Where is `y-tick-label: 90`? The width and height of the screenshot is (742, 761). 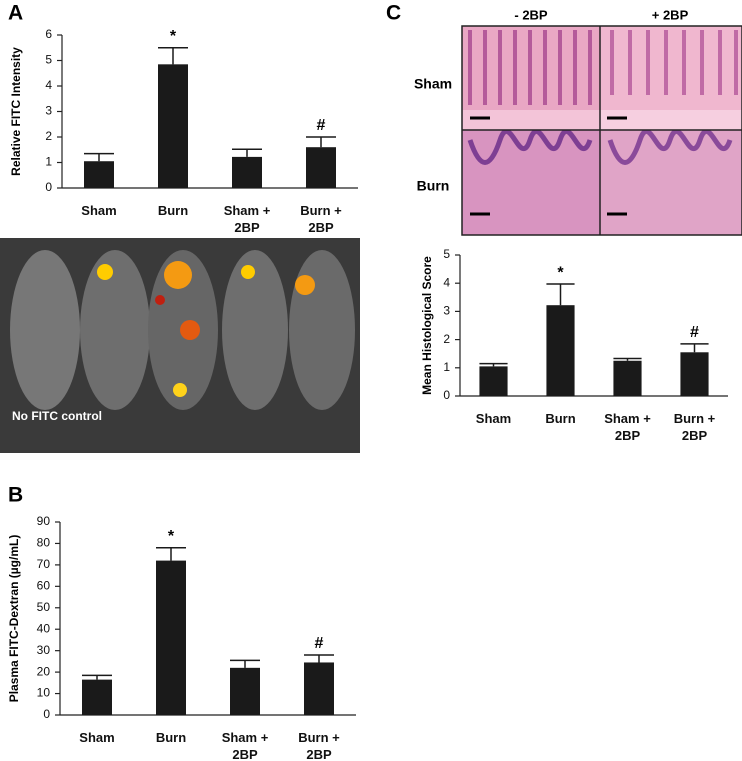 y-tick-label: 90 is located at coordinates (44, 521).